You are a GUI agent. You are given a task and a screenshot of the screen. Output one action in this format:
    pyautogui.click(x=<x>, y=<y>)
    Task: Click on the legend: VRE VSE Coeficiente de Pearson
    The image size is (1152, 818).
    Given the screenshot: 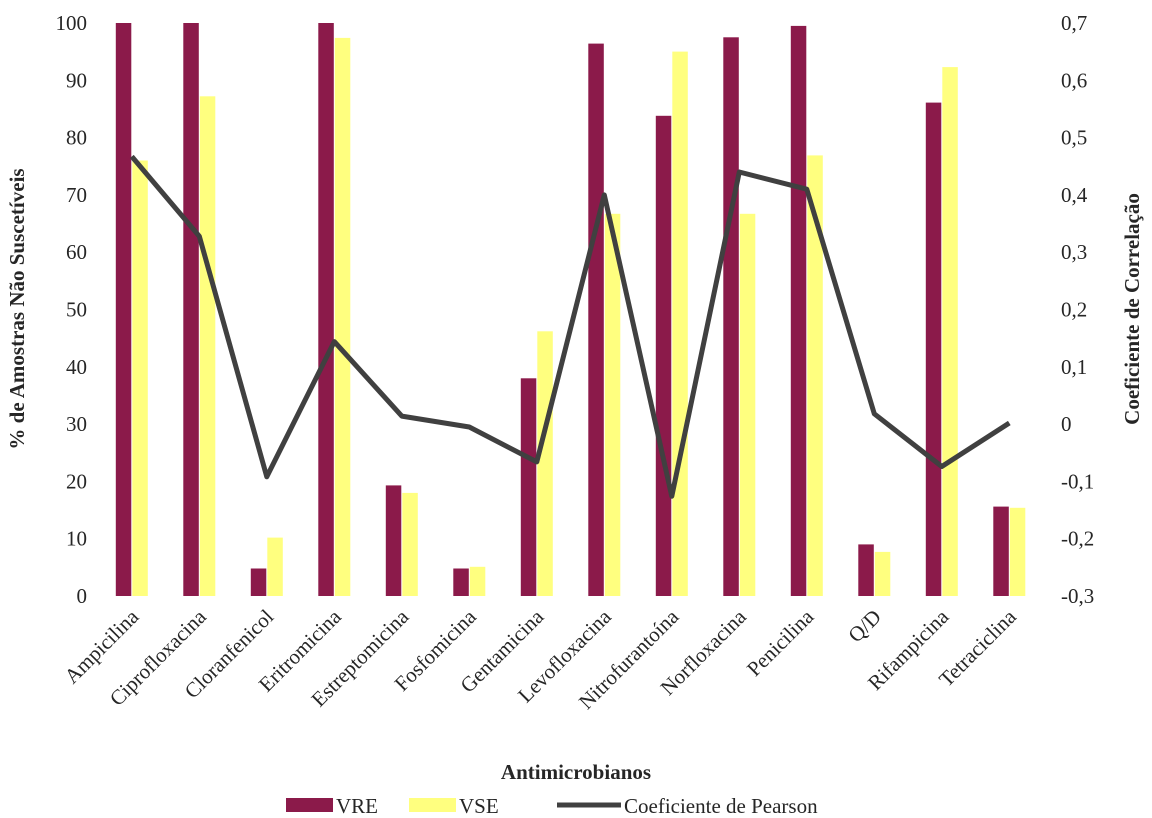 What is the action you would take?
    pyautogui.click(x=552, y=806)
    